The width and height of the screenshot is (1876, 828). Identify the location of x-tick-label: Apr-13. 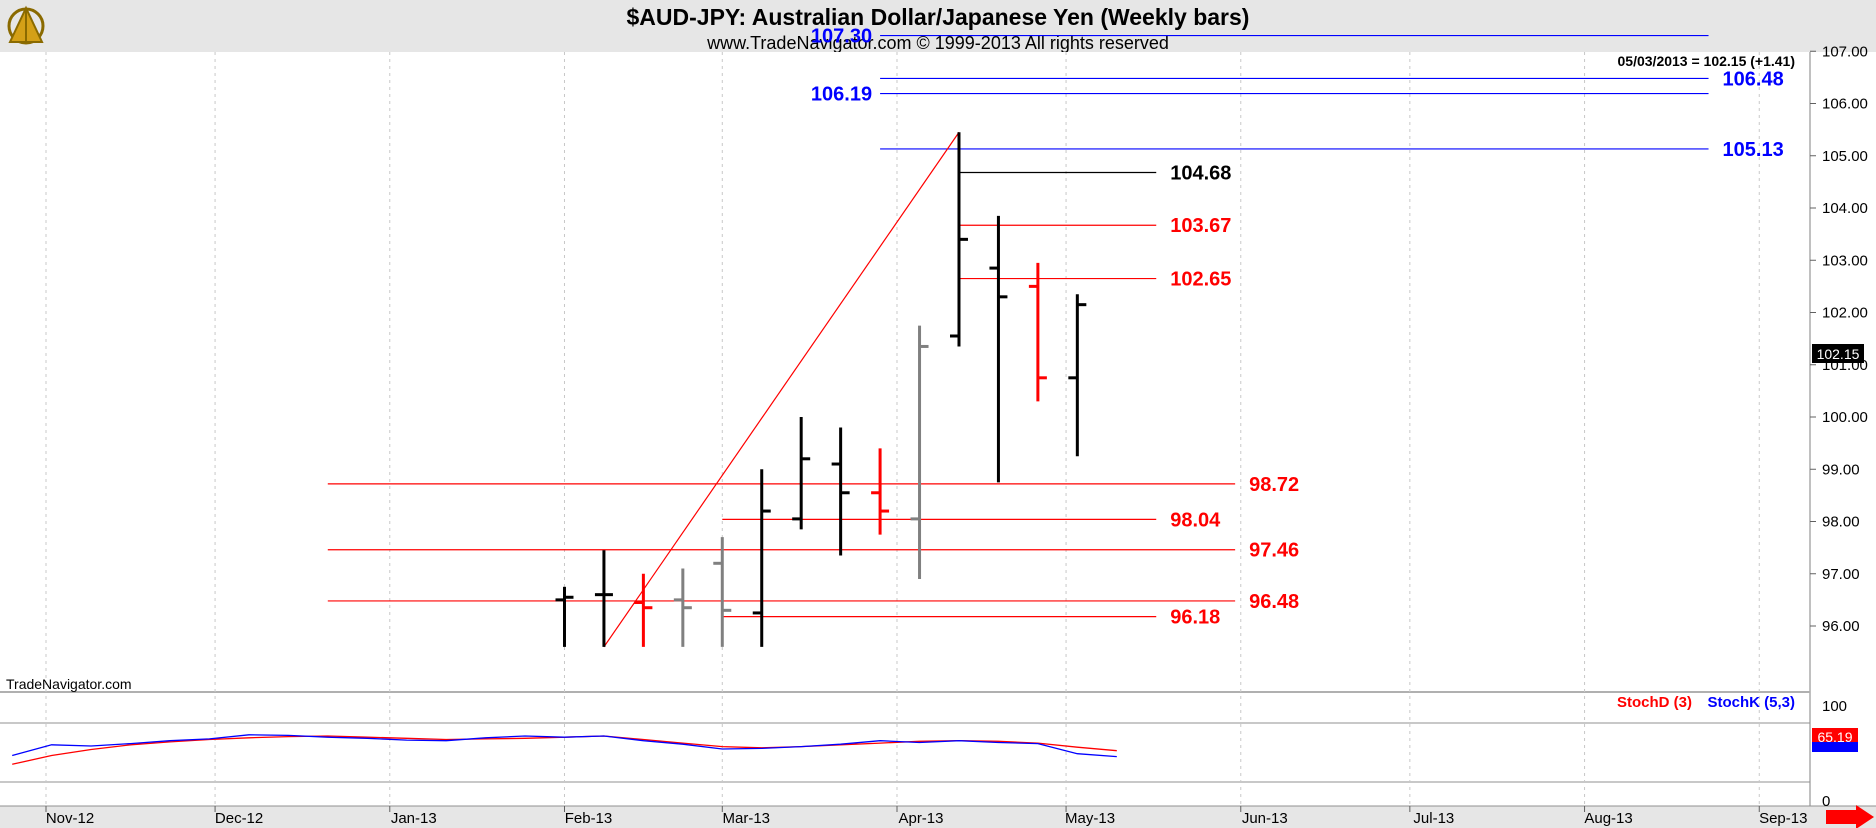
(920, 818).